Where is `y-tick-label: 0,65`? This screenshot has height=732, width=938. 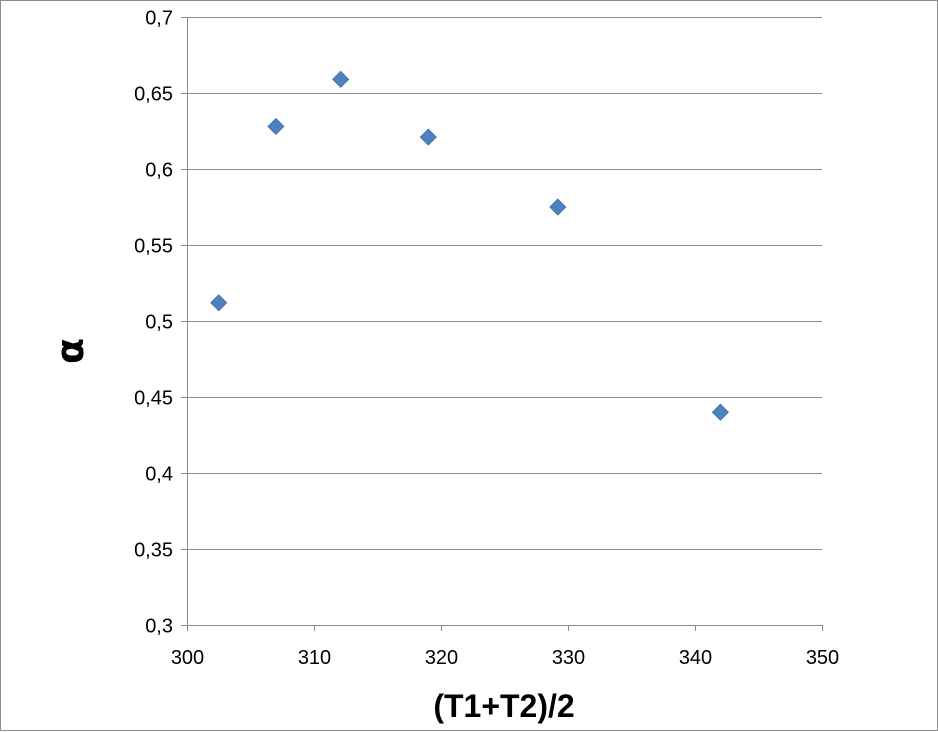 y-tick-label: 0,65 is located at coordinates (153, 95).